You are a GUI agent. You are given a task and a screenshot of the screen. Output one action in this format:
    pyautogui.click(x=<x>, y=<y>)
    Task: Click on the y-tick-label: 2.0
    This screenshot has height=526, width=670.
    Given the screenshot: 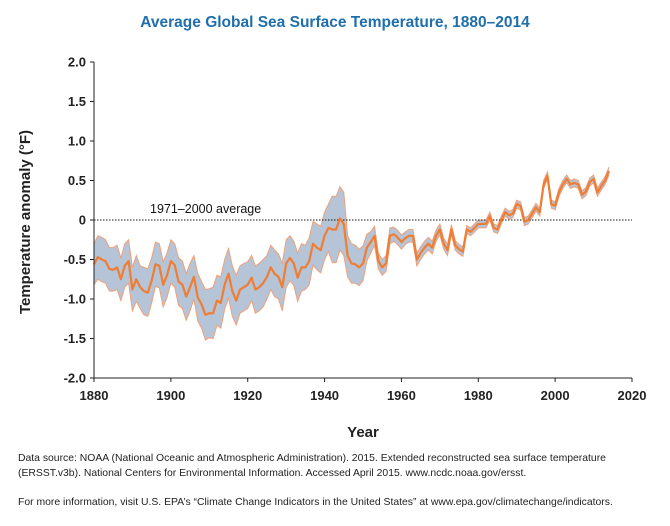 What is the action you would take?
    pyautogui.click(x=77, y=62)
    